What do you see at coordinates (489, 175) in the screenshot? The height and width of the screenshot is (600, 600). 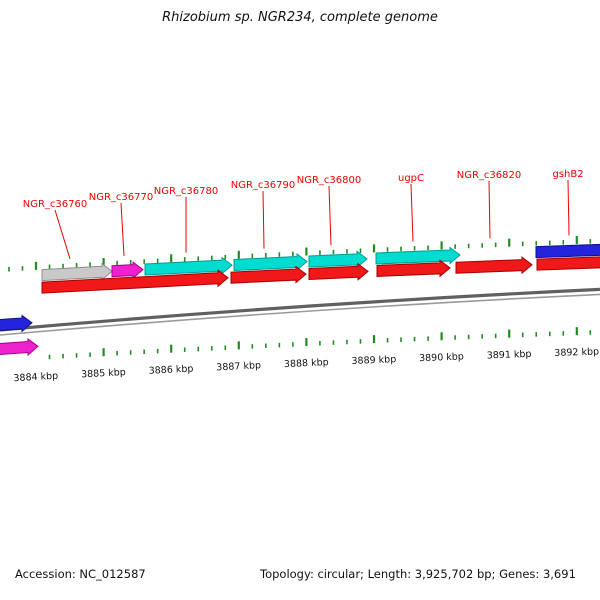 I see `gene-label-NGR_c36820: NGR_c36820` at bounding box center [489, 175].